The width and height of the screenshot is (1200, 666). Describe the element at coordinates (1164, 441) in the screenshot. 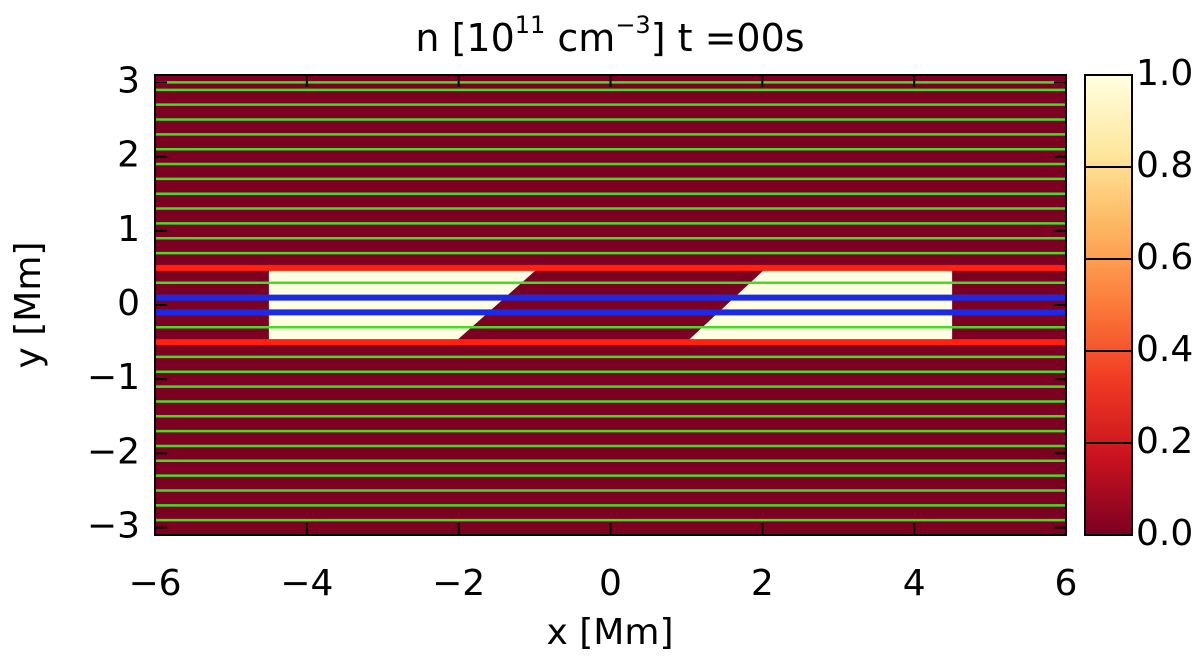

I see `colorbar-tick-label: 0.2` at that location.